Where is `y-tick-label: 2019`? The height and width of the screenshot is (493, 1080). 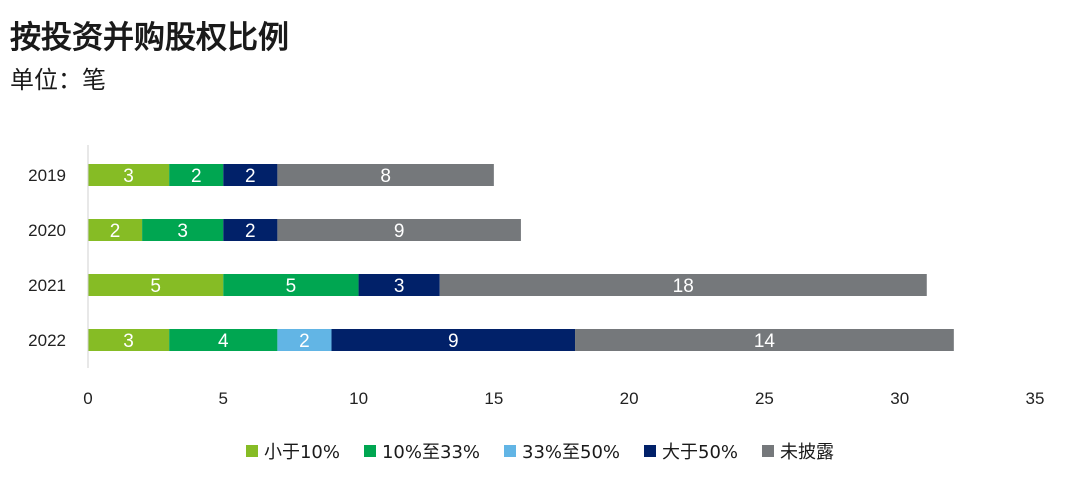 y-tick-label: 2019 is located at coordinates (47, 175).